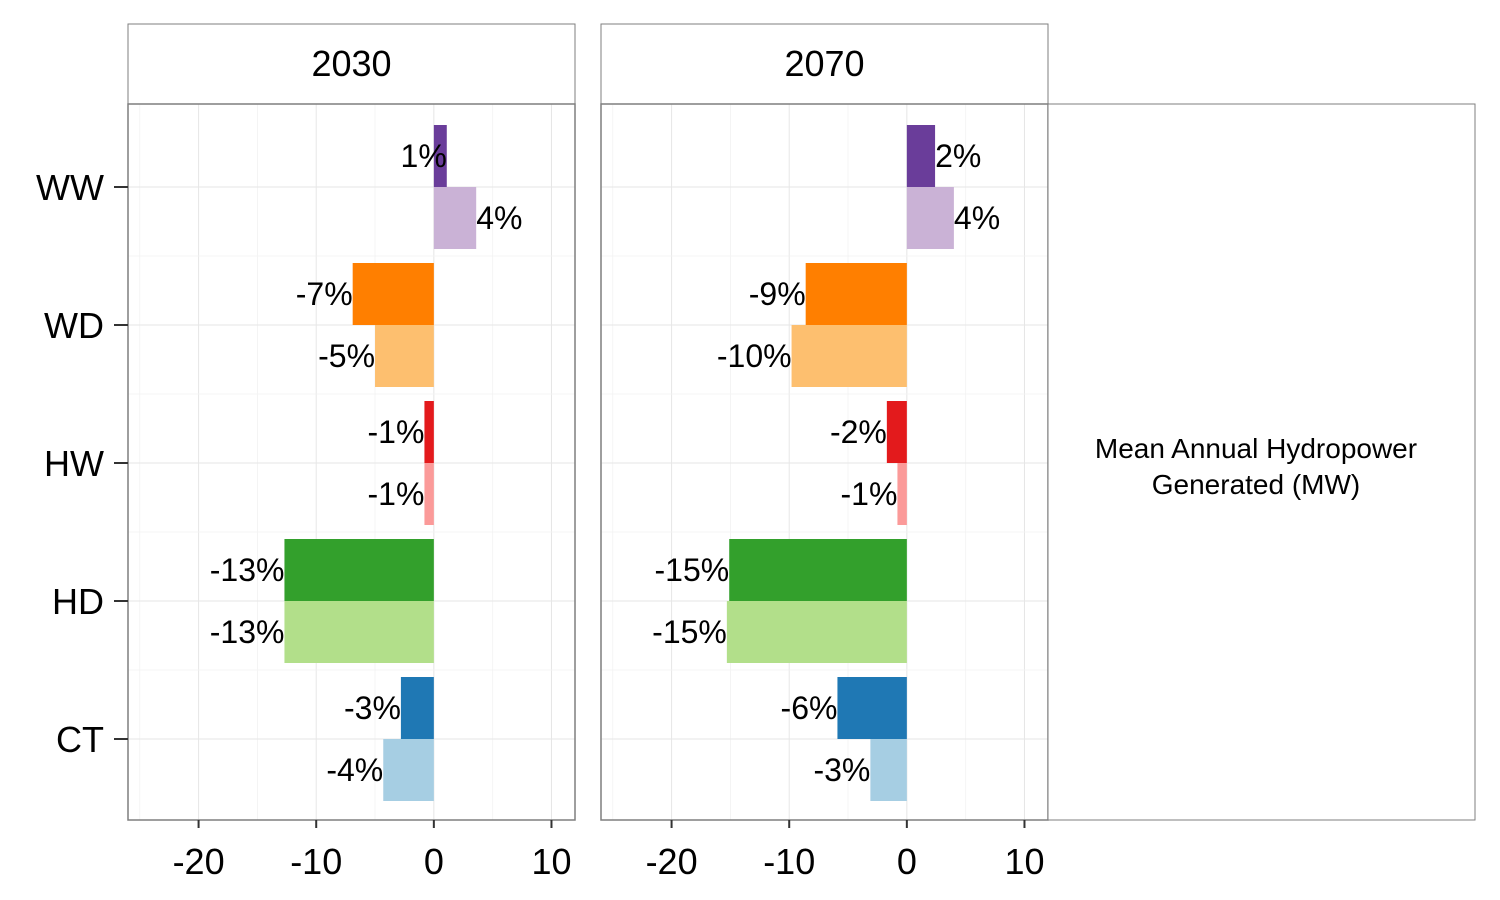 This screenshot has width=1500, height=900. Describe the element at coordinates (70, 187) in the screenshot. I see `y-tick-label: WW` at that location.